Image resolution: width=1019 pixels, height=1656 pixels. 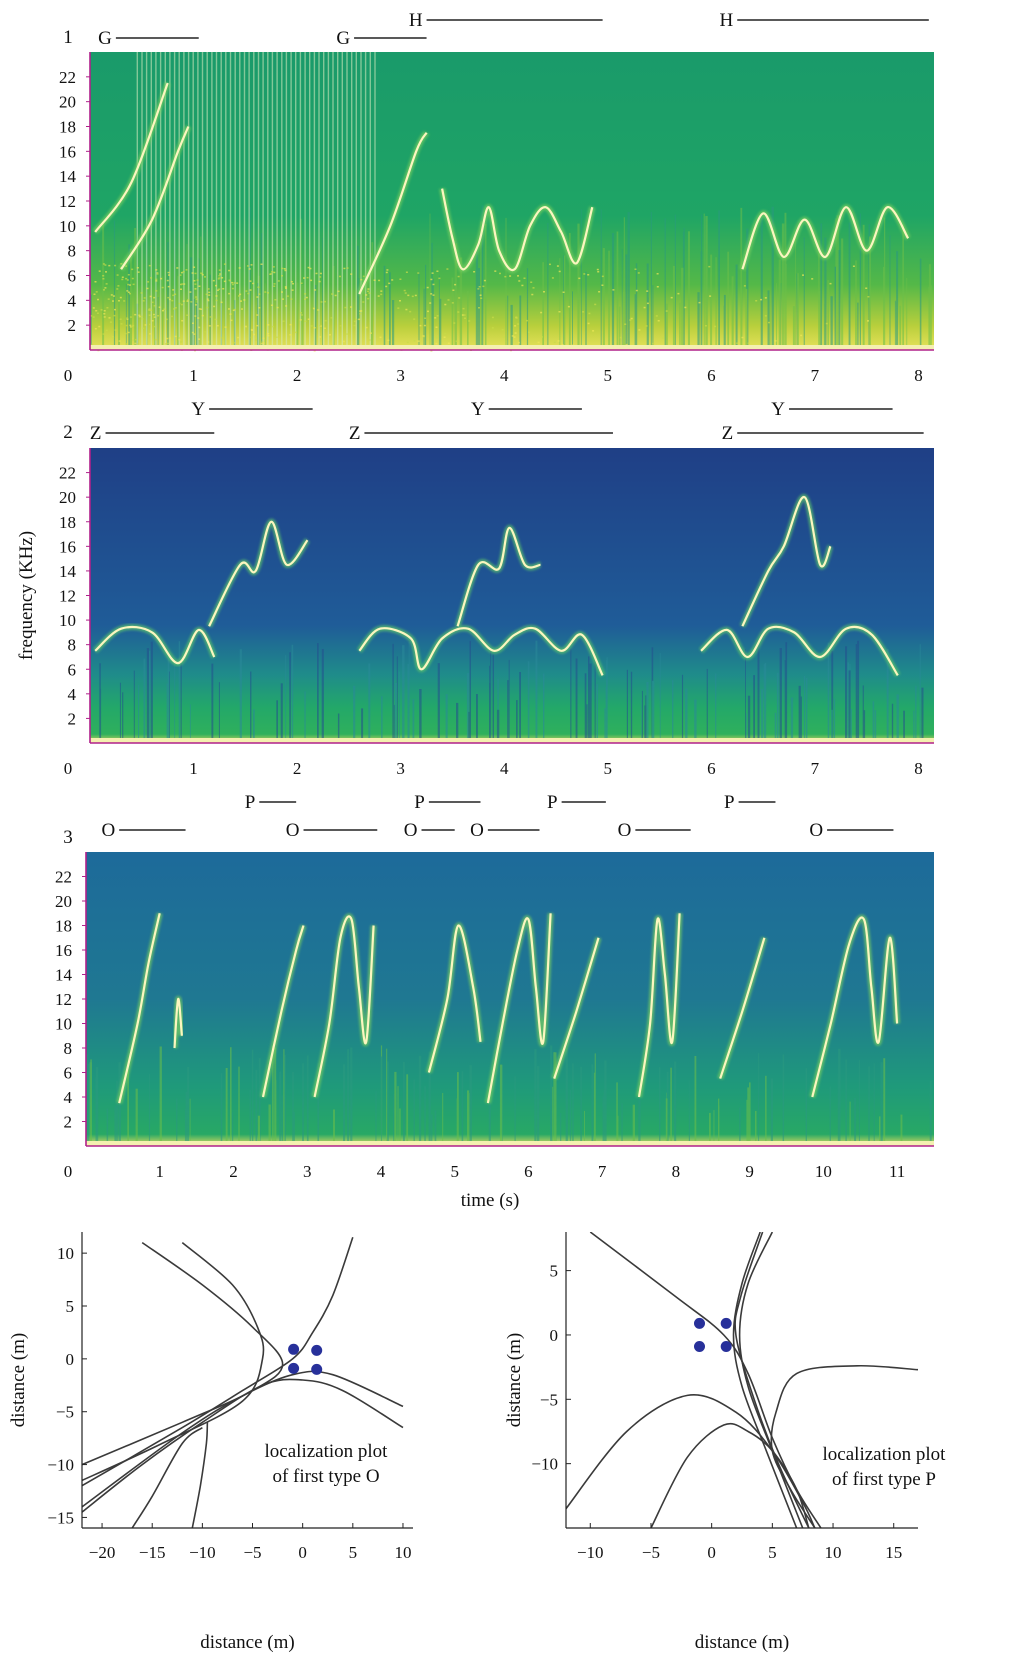 I want to click on y-tick-label: −10, so click(x=544, y=1464).